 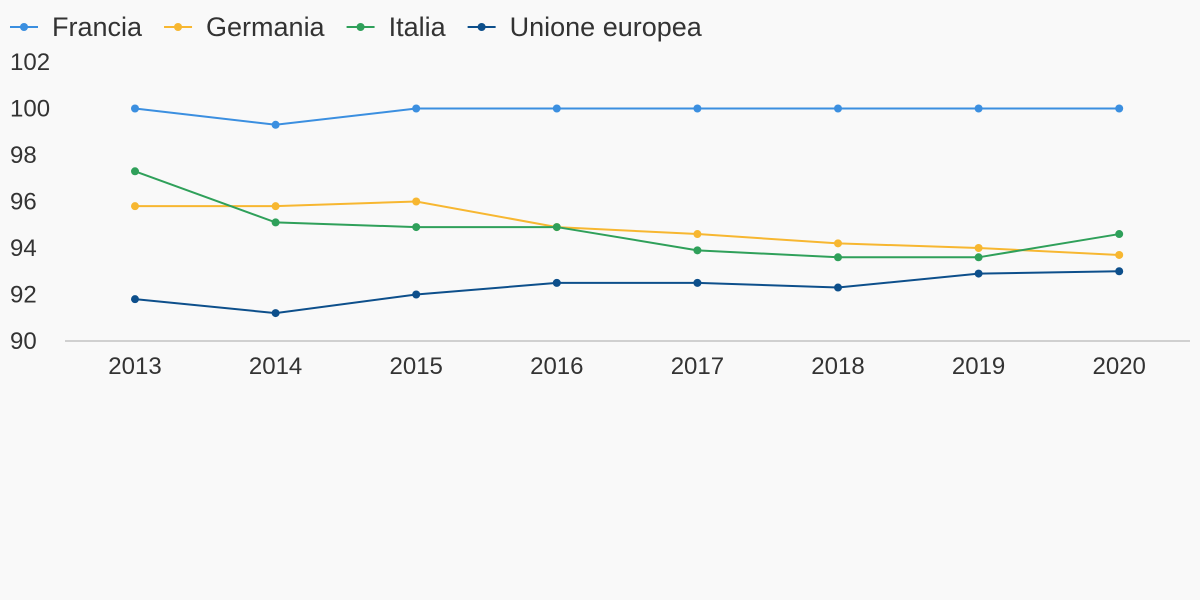 What do you see at coordinates (418, 27) in the screenshot?
I see `legend-label: Italia` at bounding box center [418, 27].